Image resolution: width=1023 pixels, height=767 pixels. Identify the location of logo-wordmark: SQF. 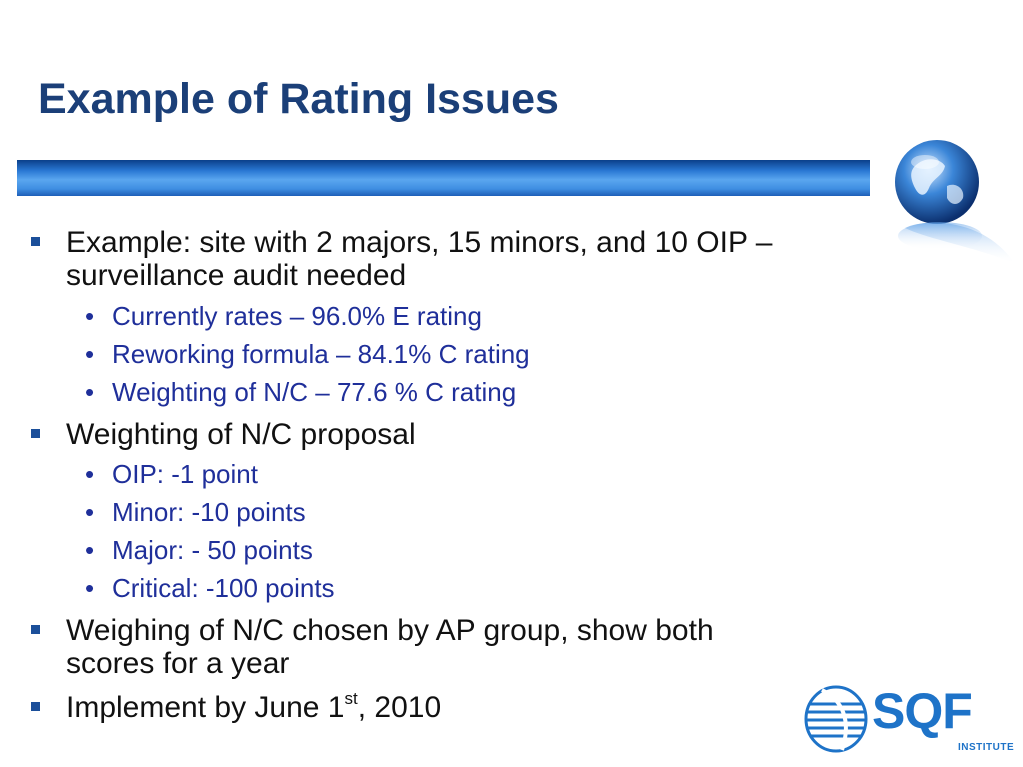
(922, 711).